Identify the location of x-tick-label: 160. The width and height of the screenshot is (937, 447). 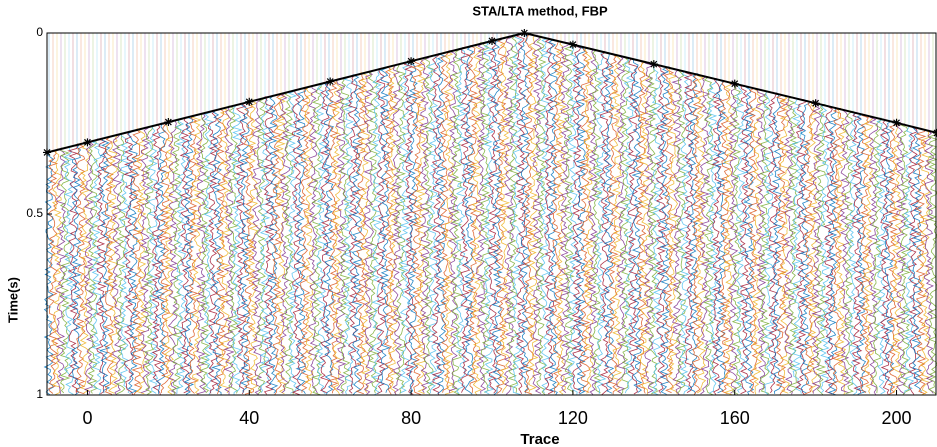
(735, 418).